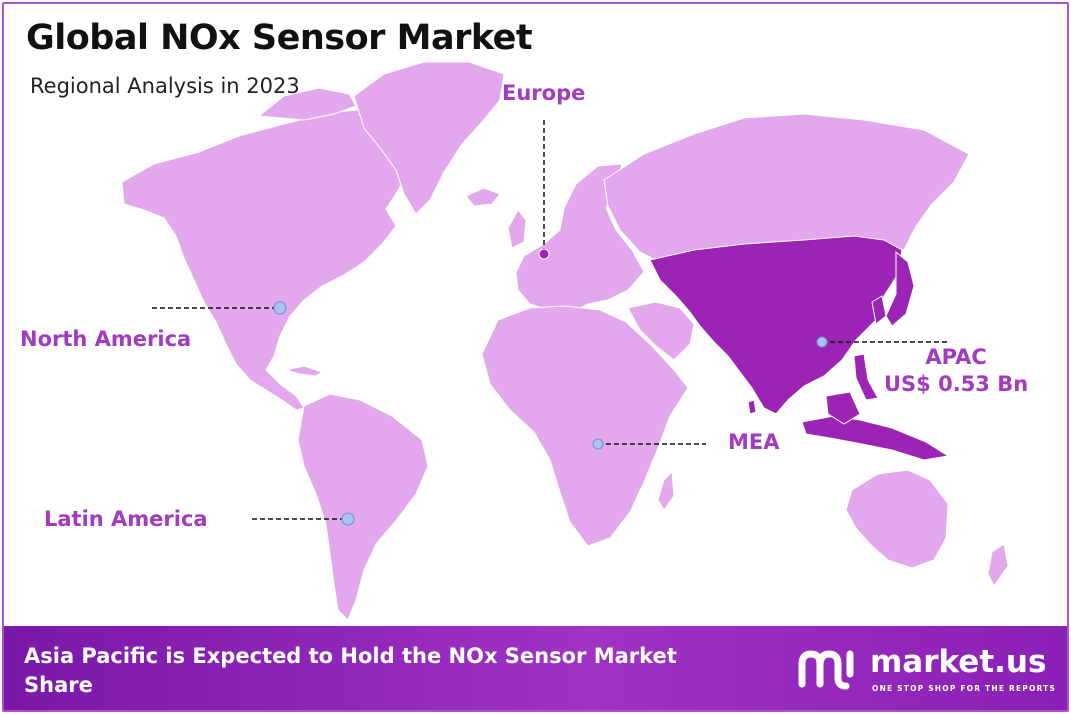  Describe the element at coordinates (666, 490) in the screenshot. I see `madagascar` at that location.